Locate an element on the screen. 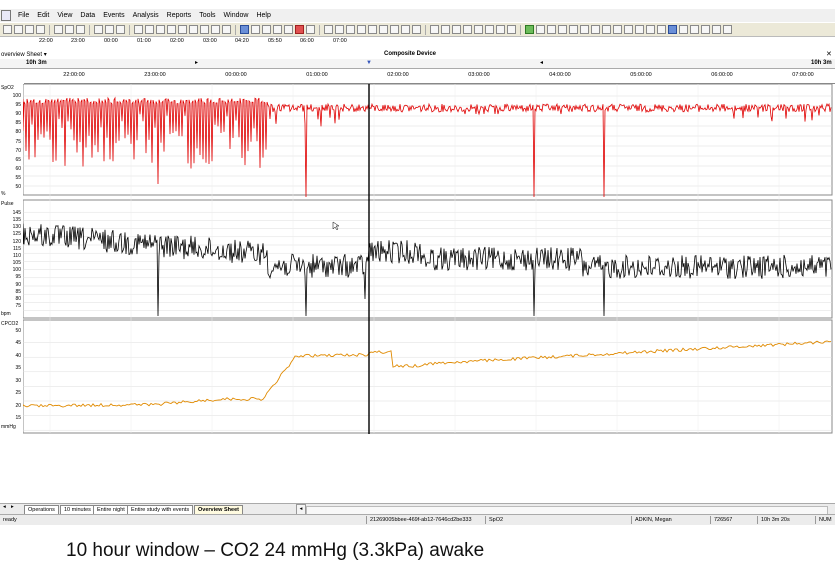  toolbar-time: 07:00 is located at coordinates (340, 41).